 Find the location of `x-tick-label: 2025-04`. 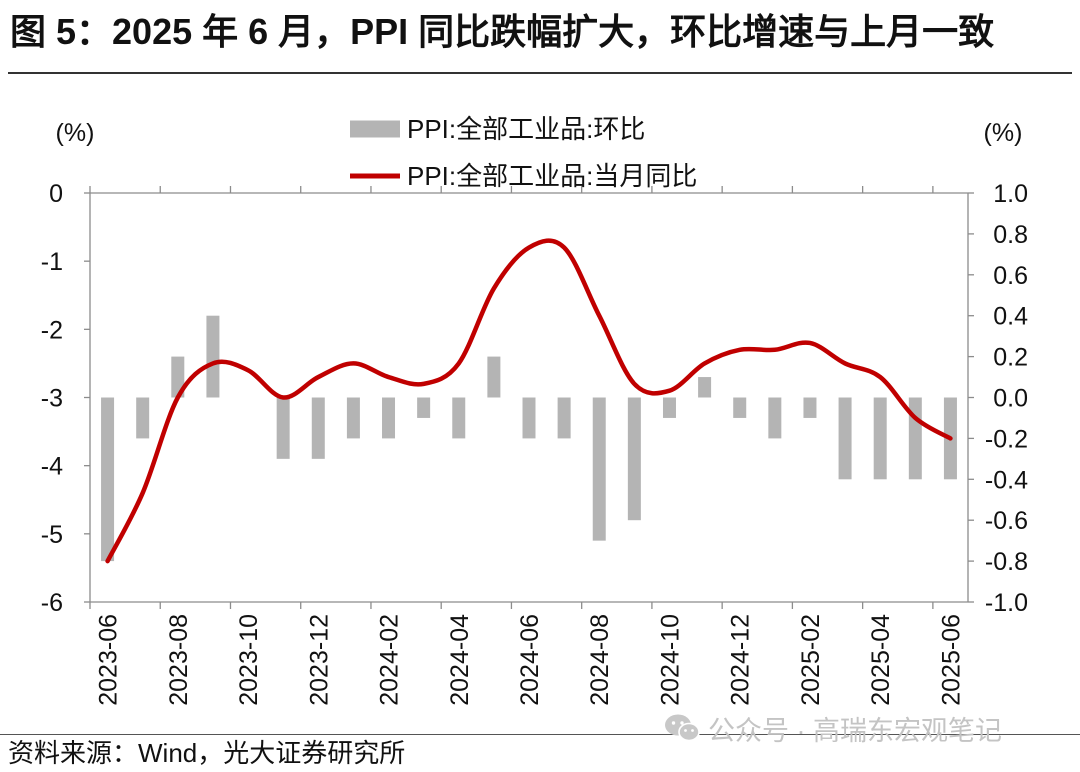

x-tick-label: 2025-04 is located at coordinates (881, 660).